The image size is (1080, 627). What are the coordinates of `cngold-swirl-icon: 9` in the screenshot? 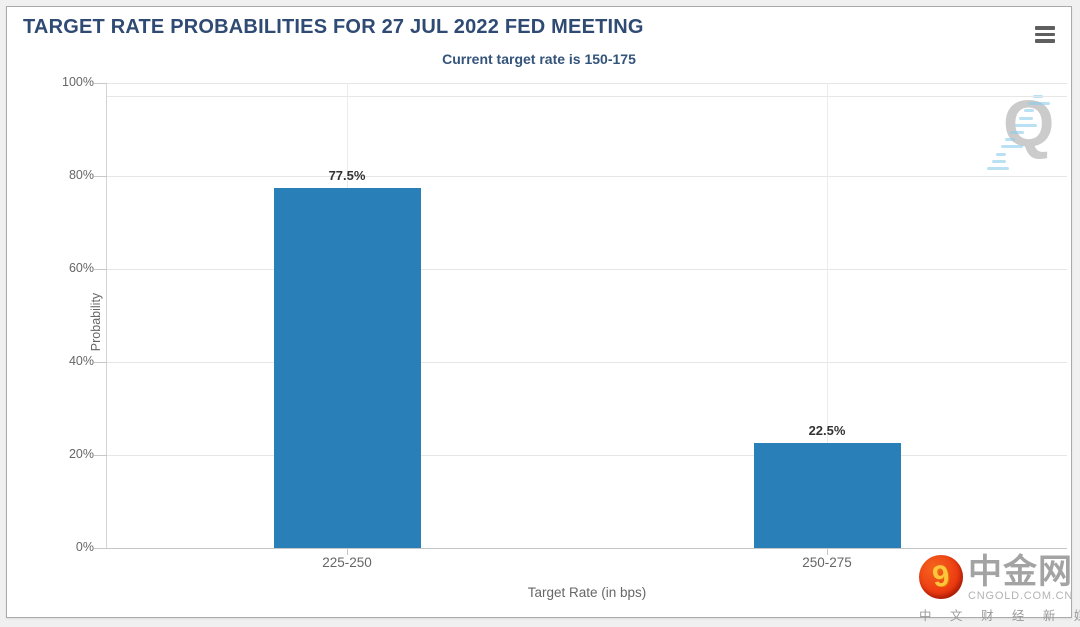 It's located at (941, 577).